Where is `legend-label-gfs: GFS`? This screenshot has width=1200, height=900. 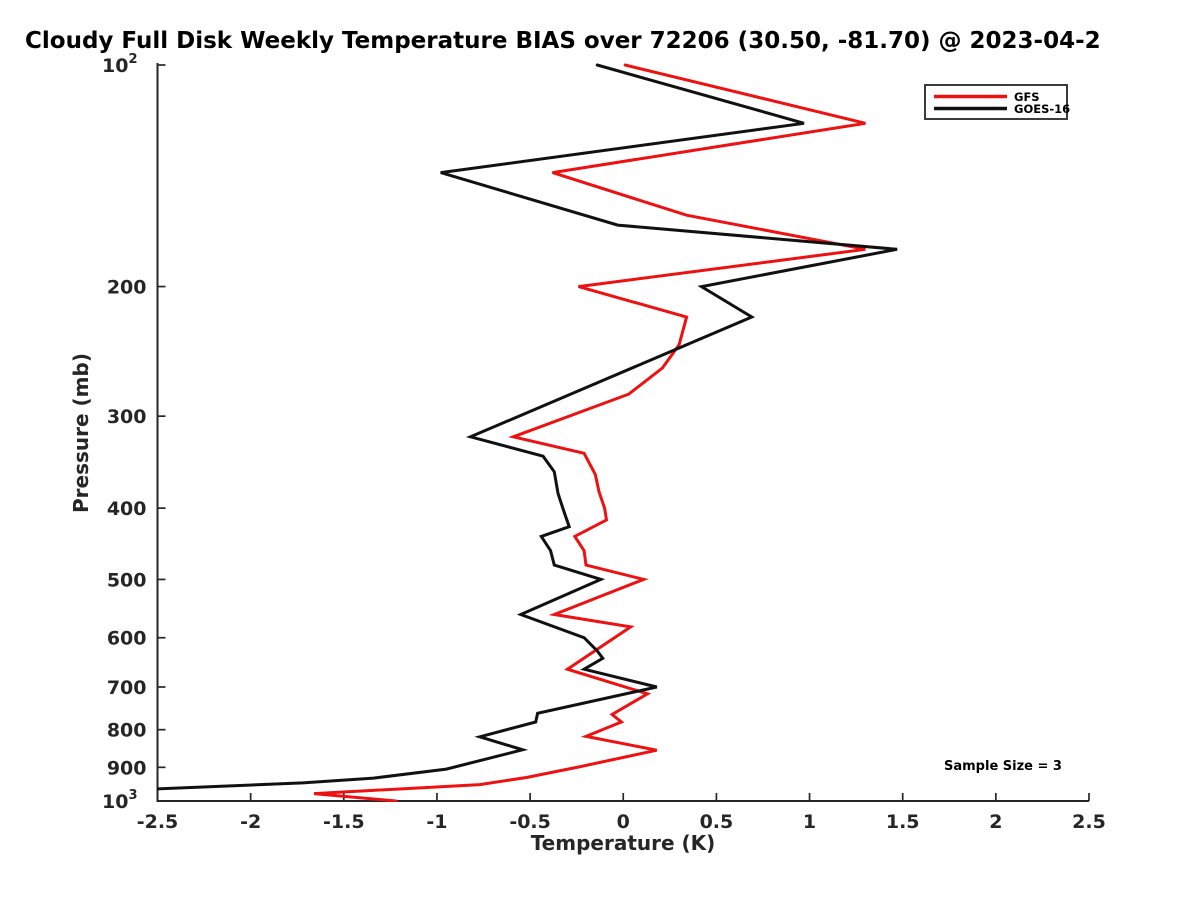 legend-label-gfs: GFS is located at coordinates (1027, 97).